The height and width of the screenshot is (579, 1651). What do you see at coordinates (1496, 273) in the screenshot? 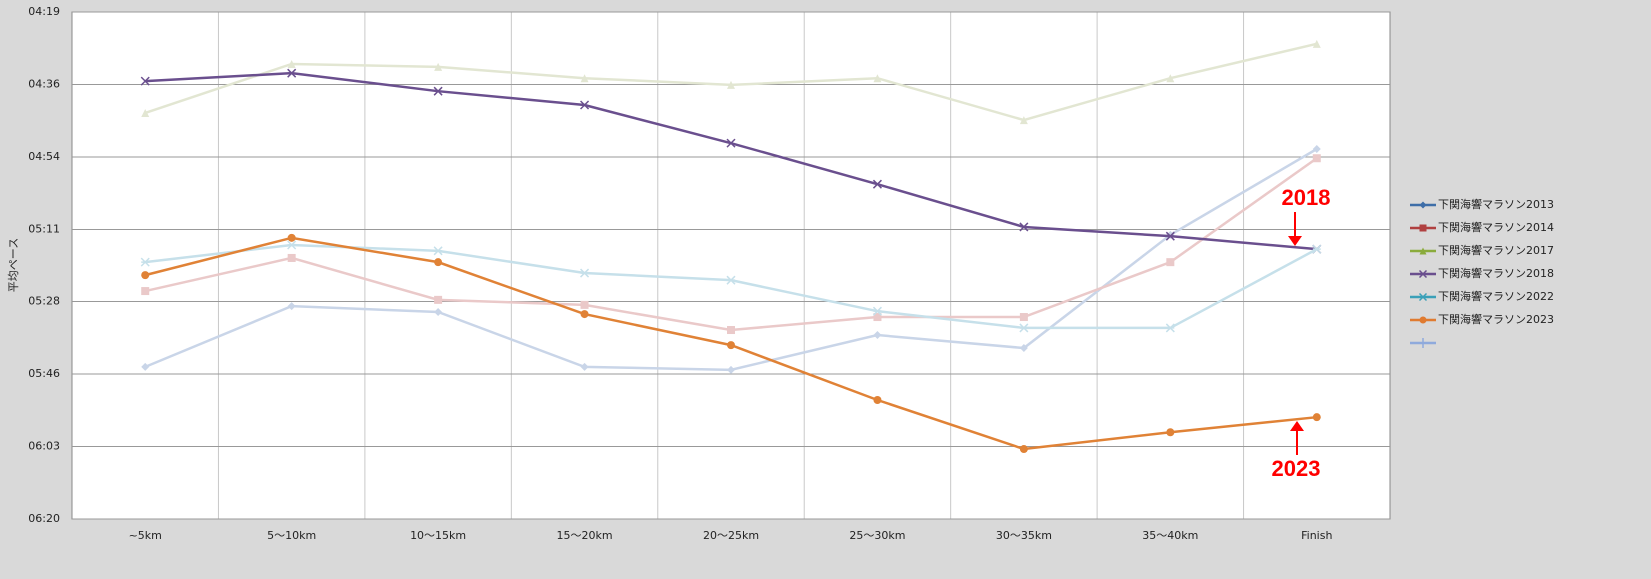
I see `legend-label: 下関海響マラソン2018` at bounding box center [1496, 273].